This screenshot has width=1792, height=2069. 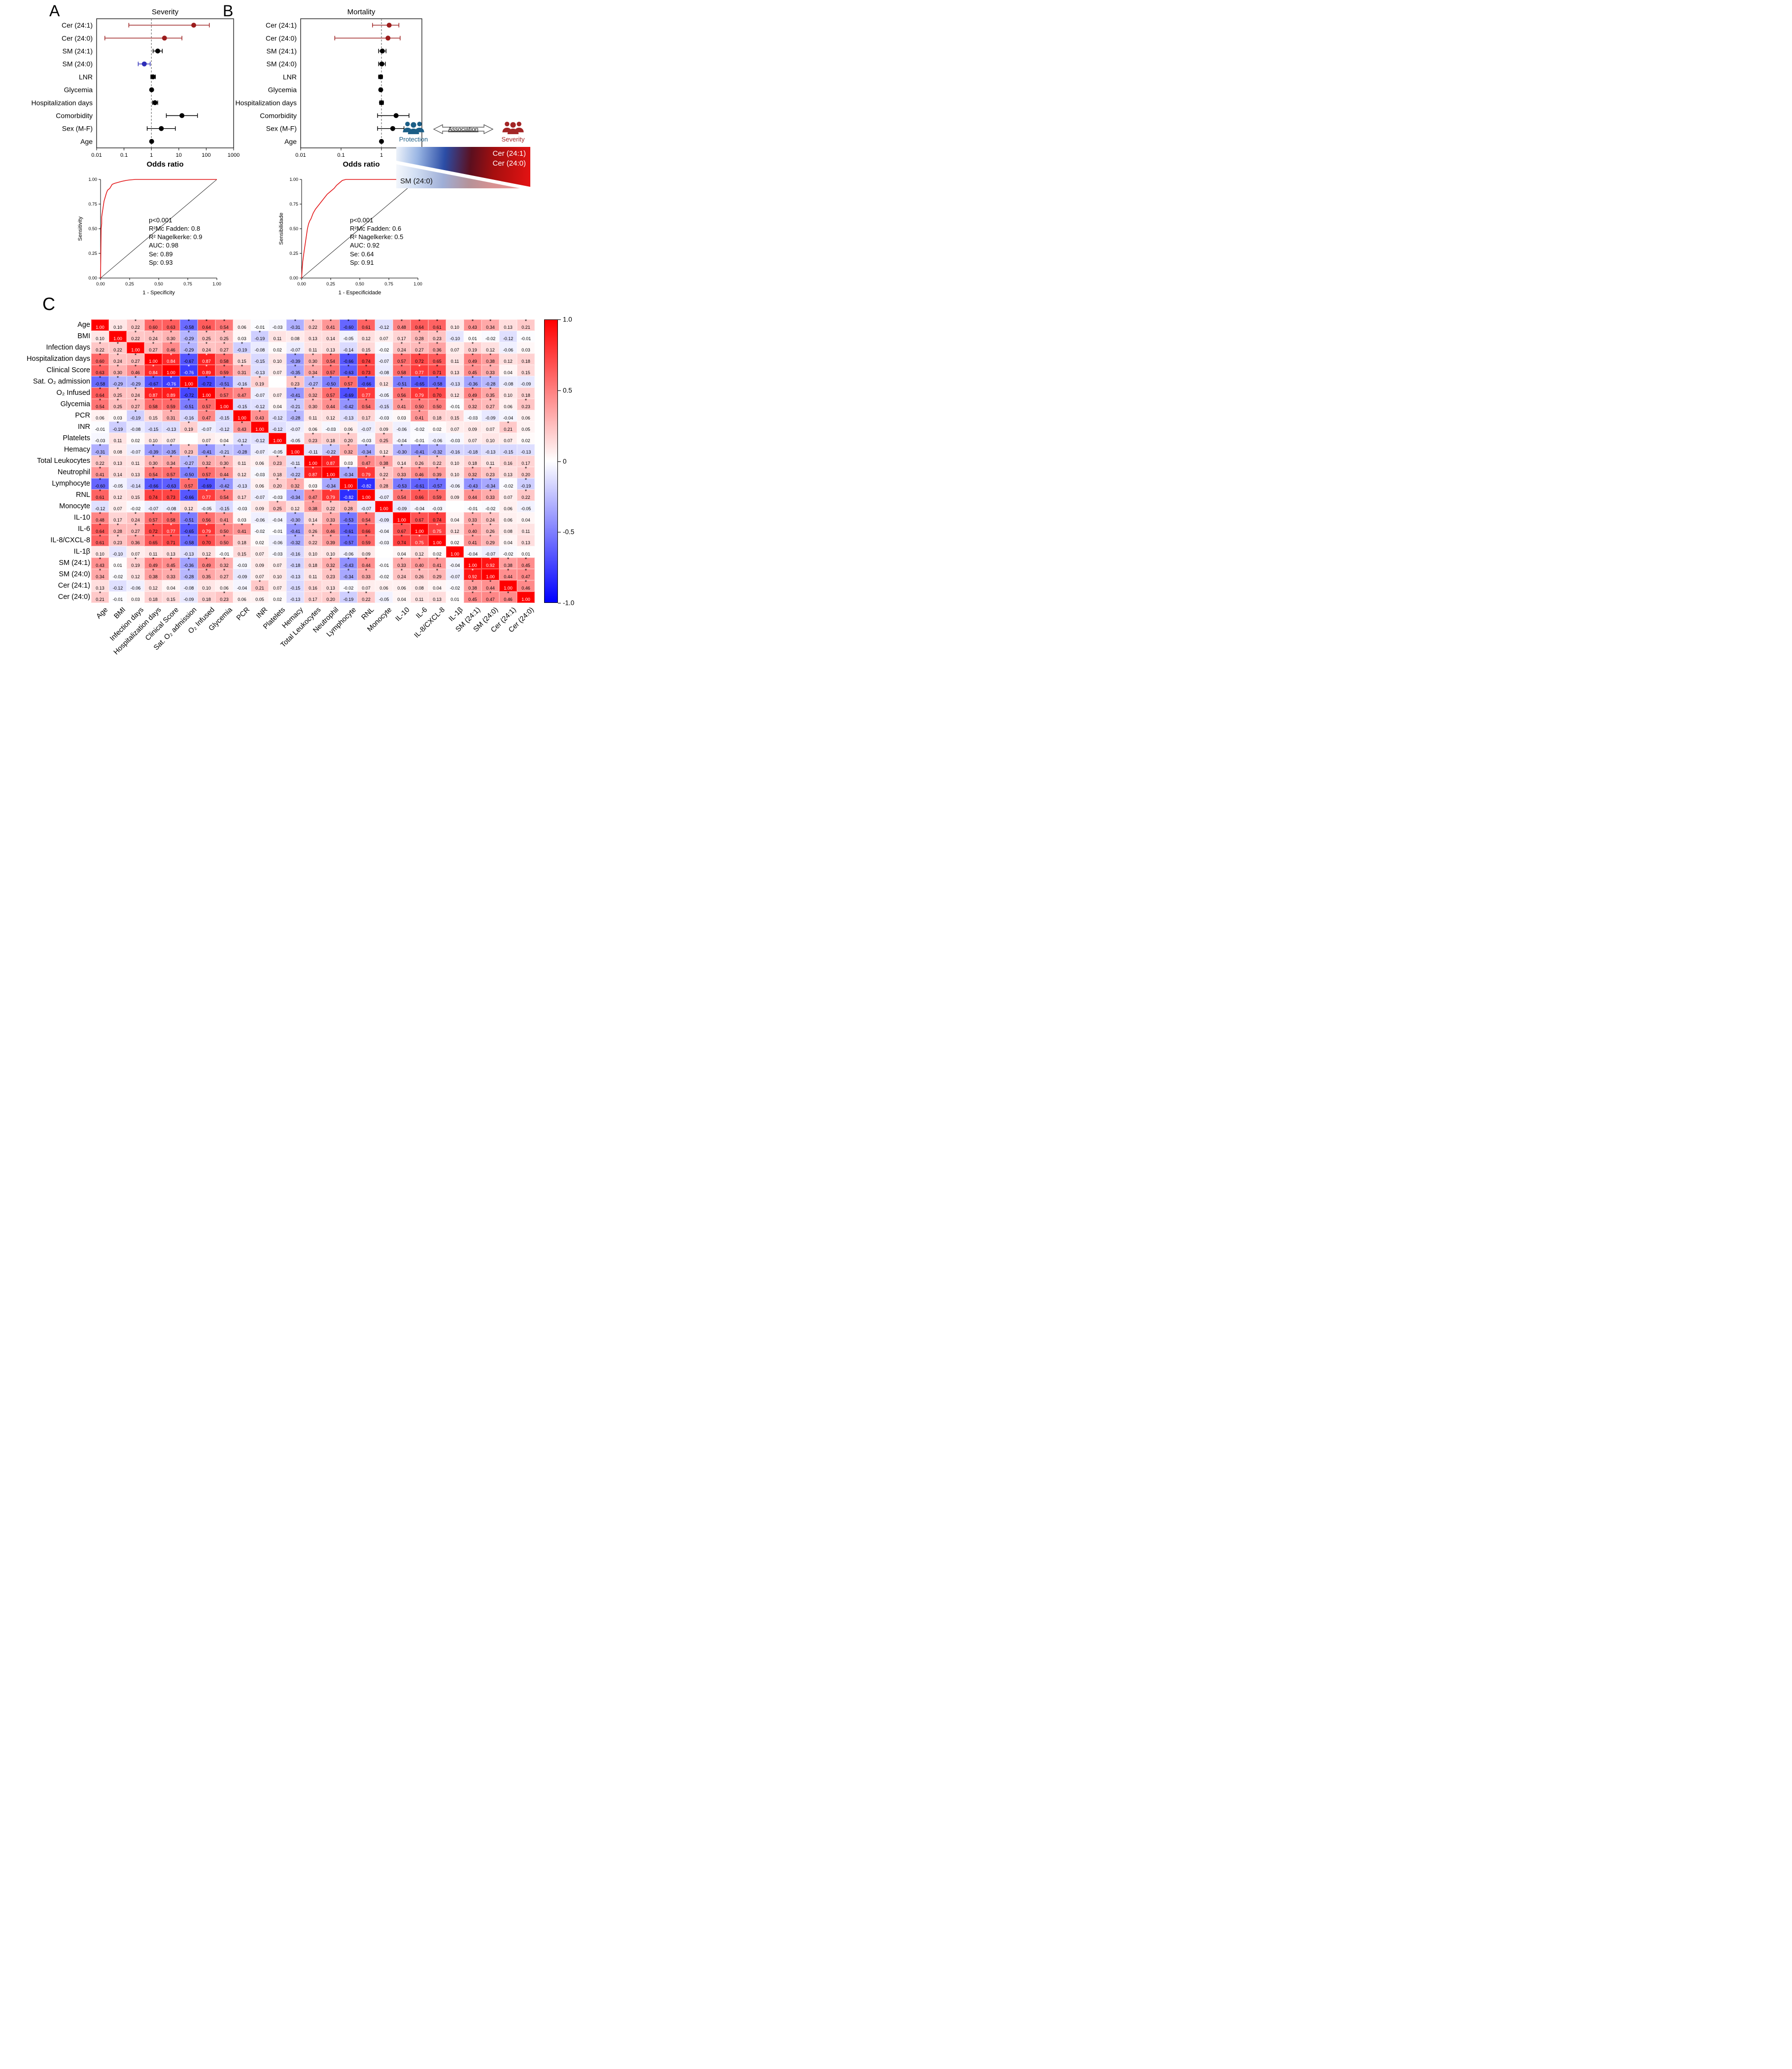 What do you see at coordinates (100, 487) in the screenshot?
I see `correlation-value: -0.60` at bounding box center [100, 487].